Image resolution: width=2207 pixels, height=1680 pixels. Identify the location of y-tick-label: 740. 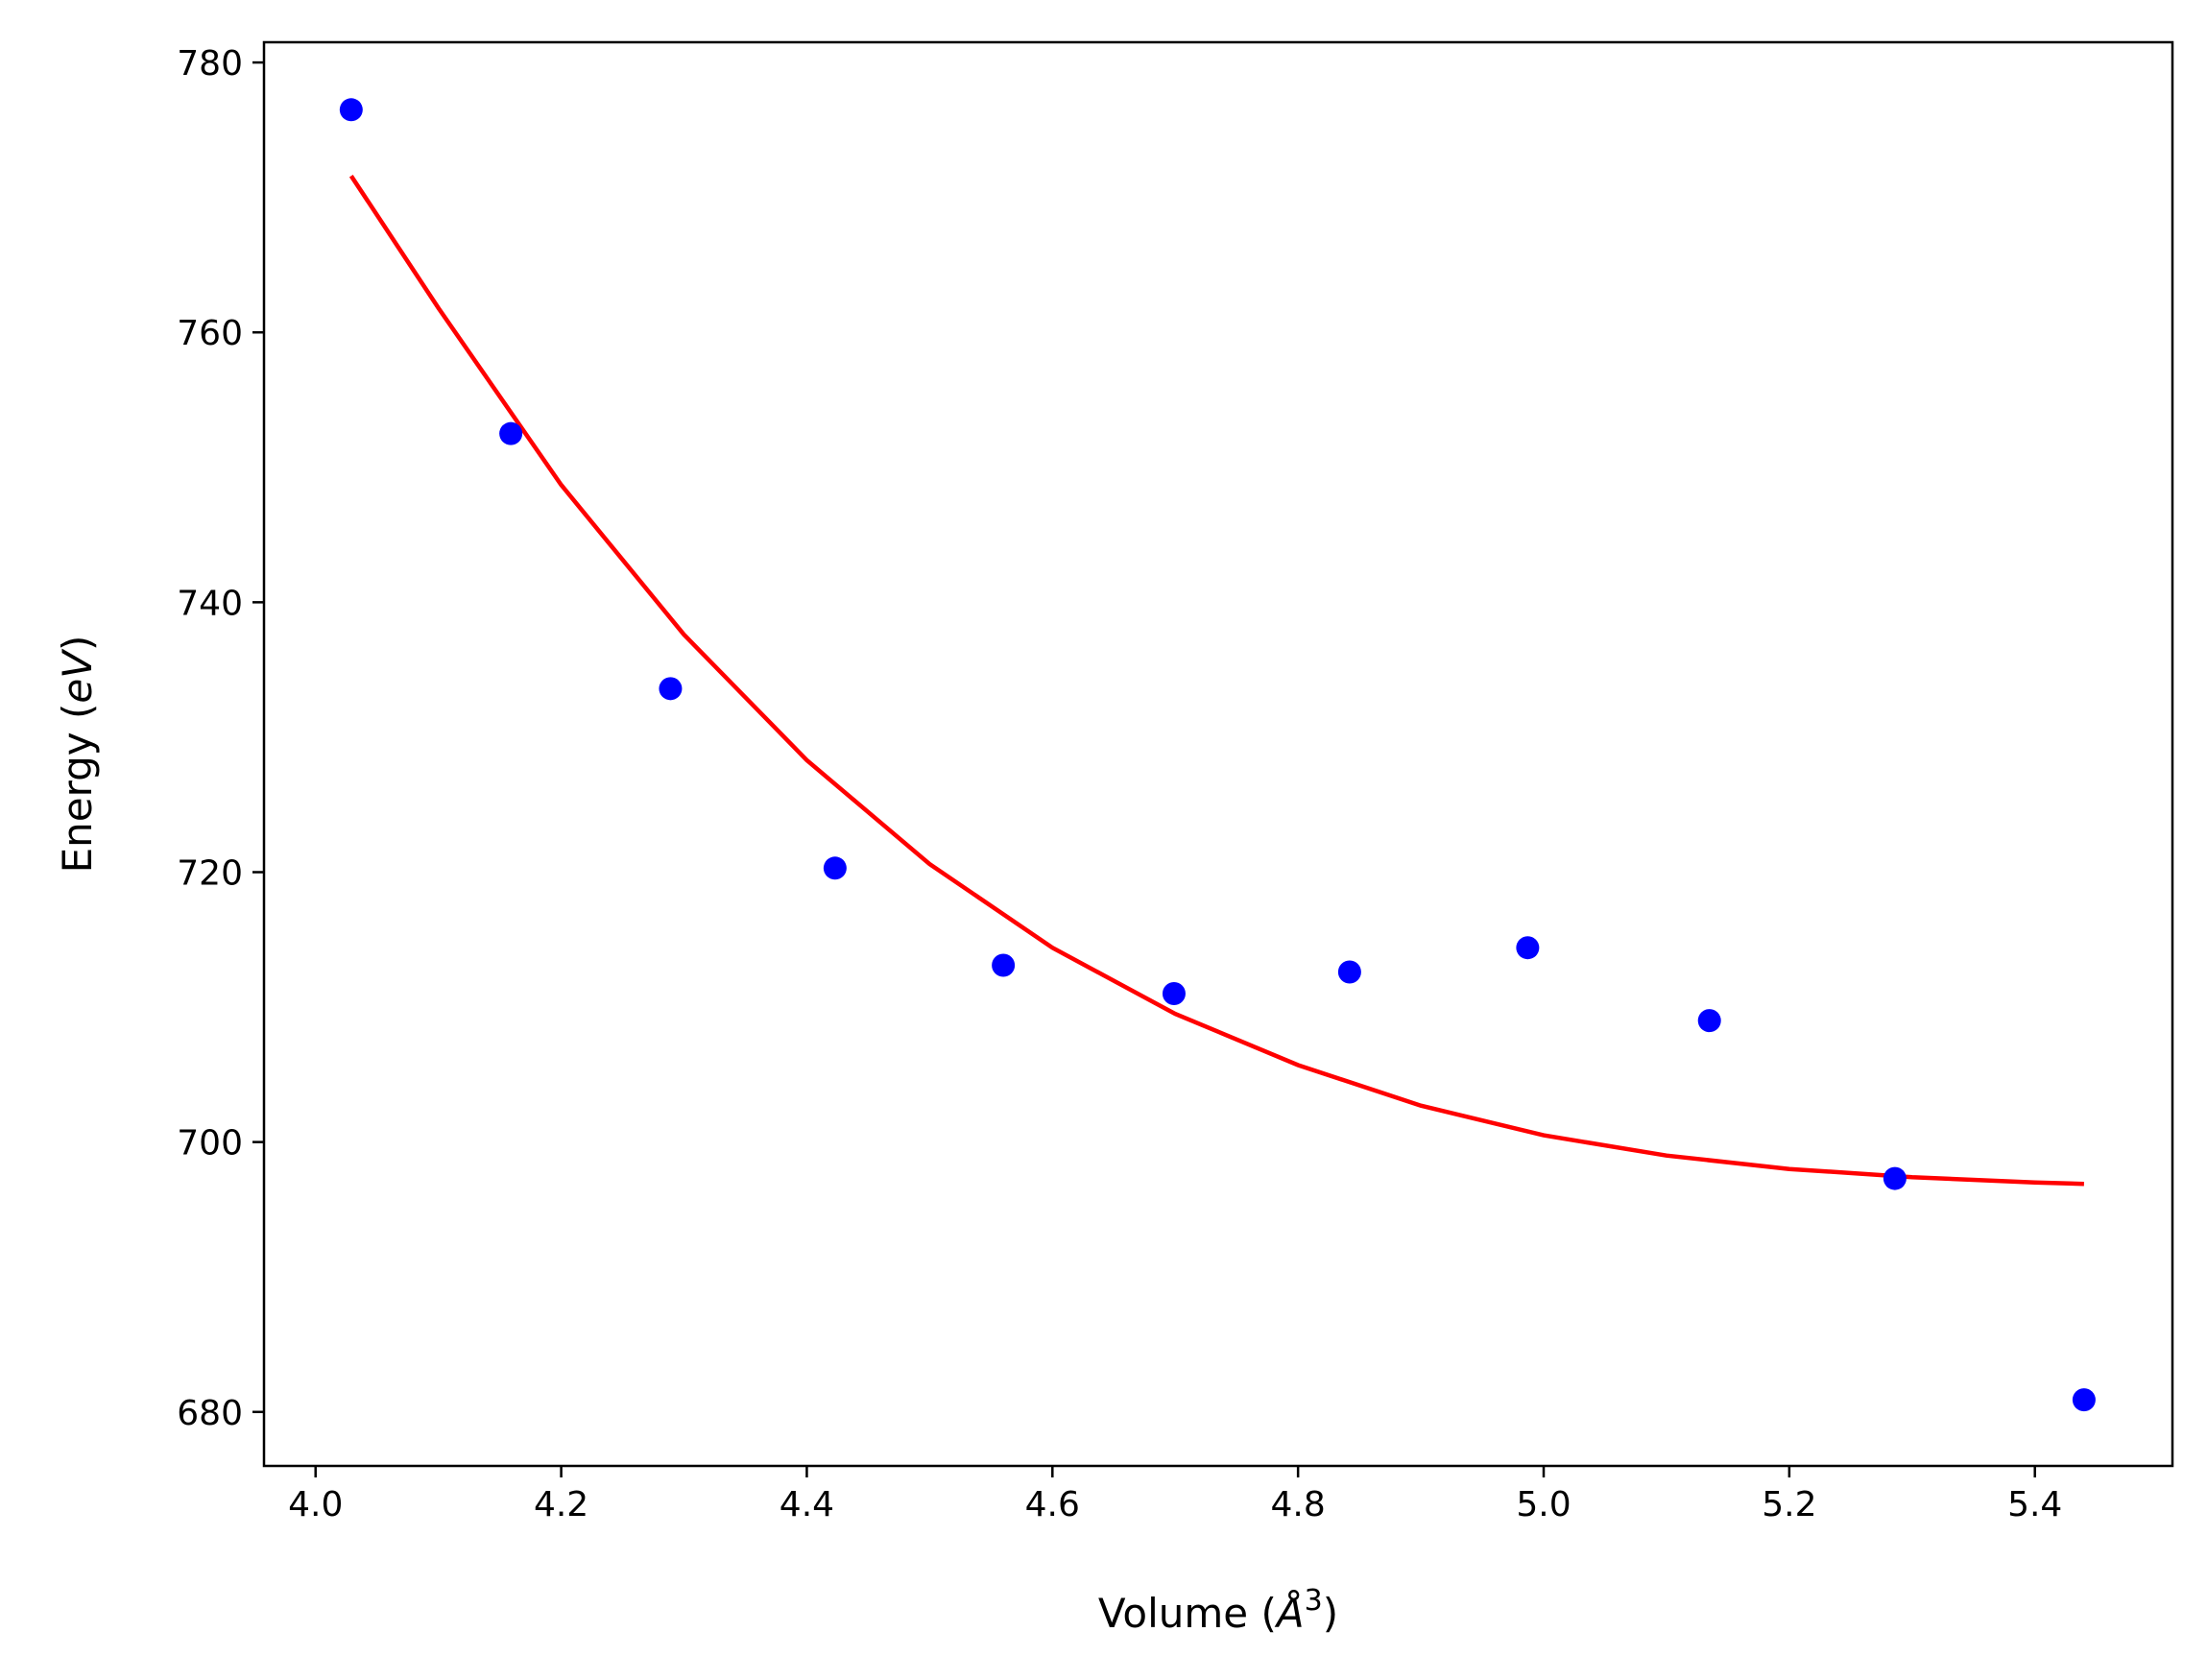
(210, 603).